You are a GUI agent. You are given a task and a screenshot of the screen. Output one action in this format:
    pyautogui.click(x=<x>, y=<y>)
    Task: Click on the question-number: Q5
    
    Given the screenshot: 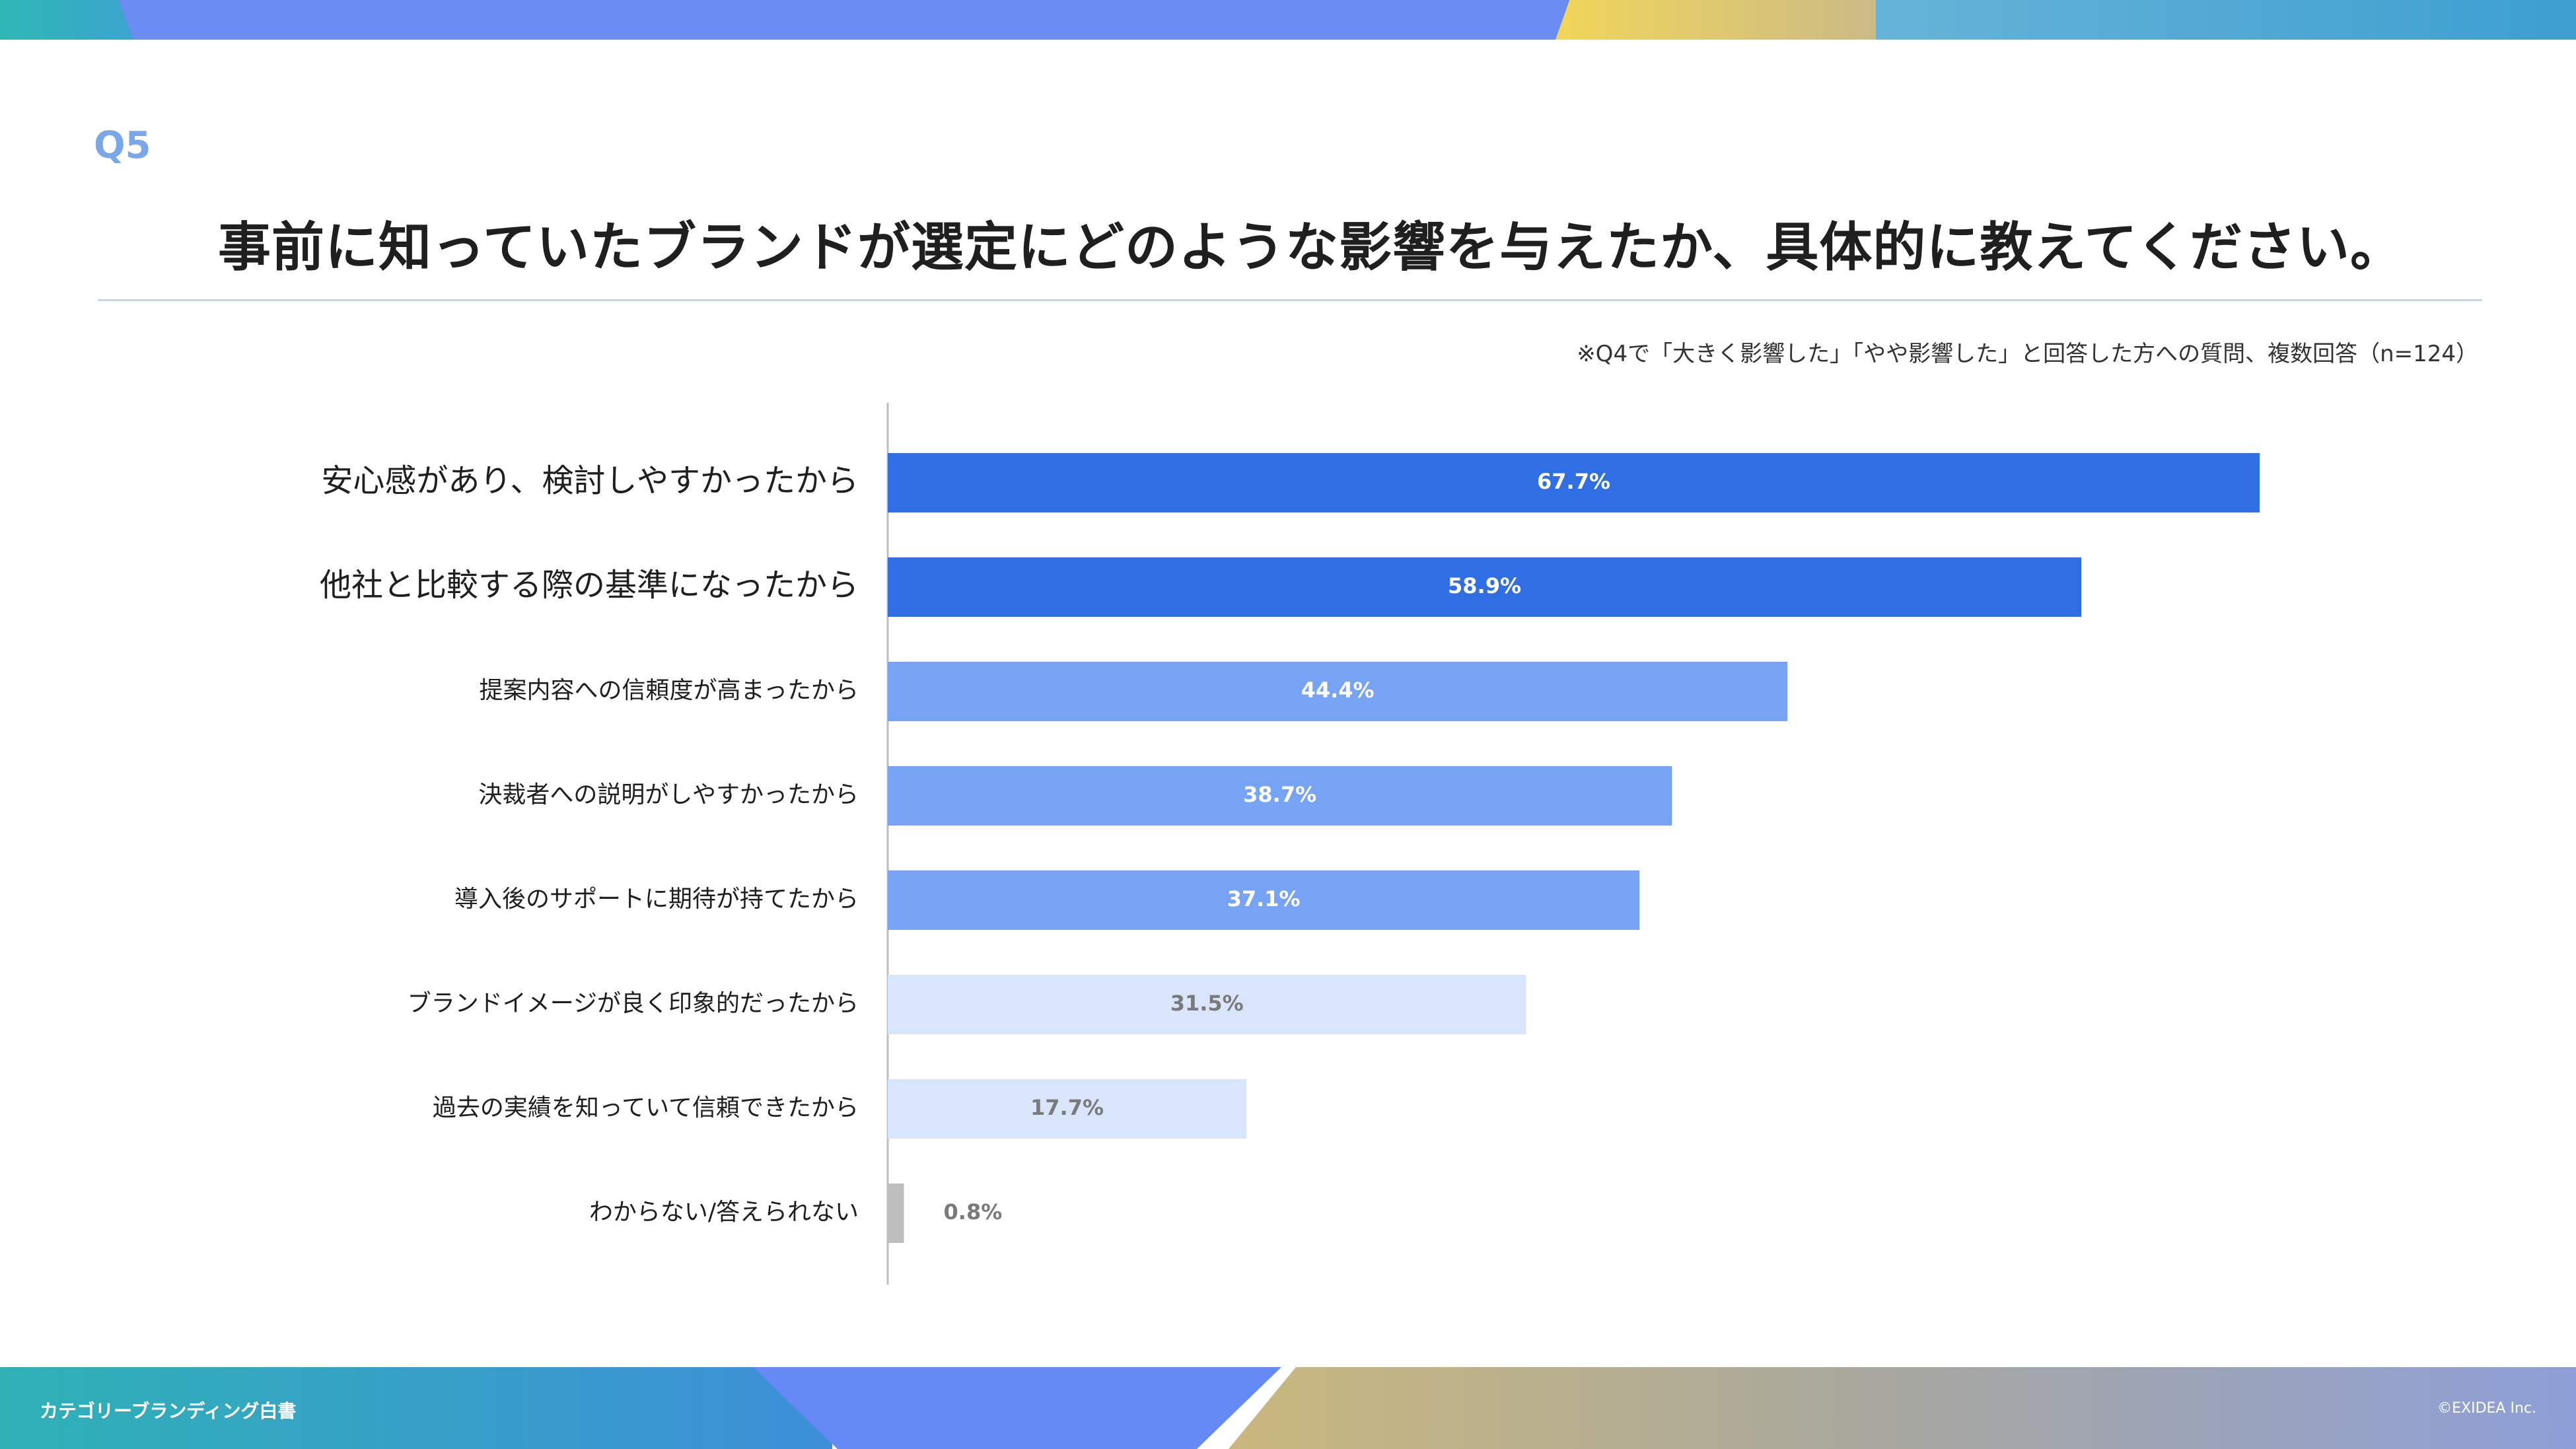 What is the action you would take?
    pyautogui.click(x=122, y=145)
    